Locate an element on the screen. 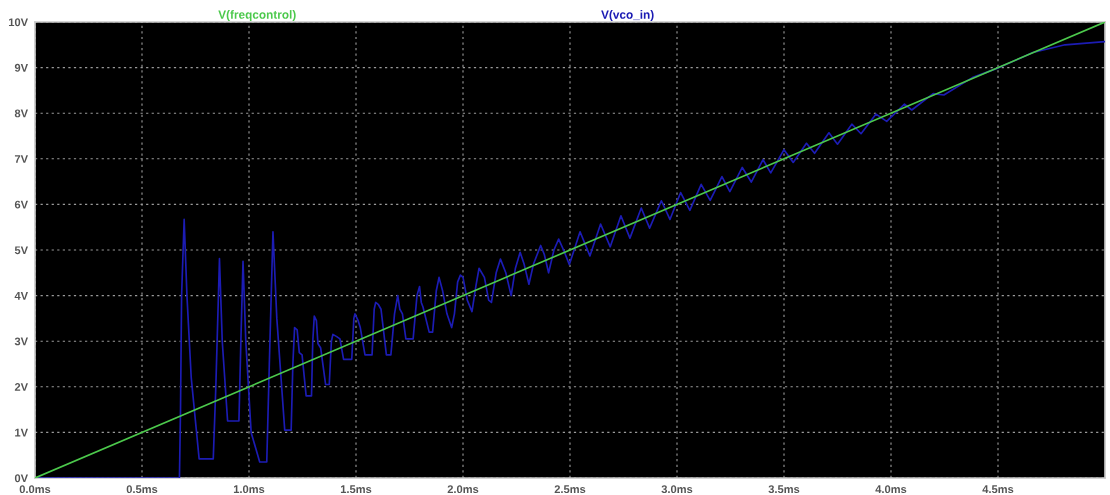 Image resolution: width=1110 pixels, height=495 pixels. x-tick-label: 4.0ms is located at coordinates (891, 489).